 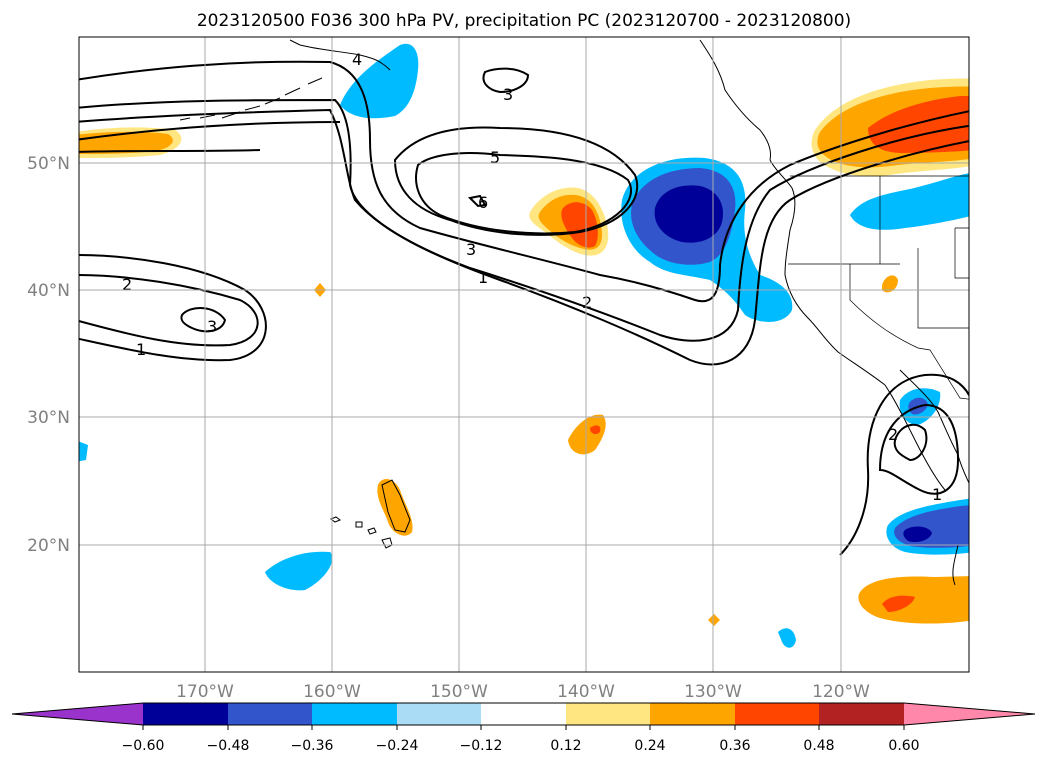 What do you see at coordinates (649, 746) in the screenshot?
I see `colorbar-tick-label: 0.24` at bounding box center [649, 746].